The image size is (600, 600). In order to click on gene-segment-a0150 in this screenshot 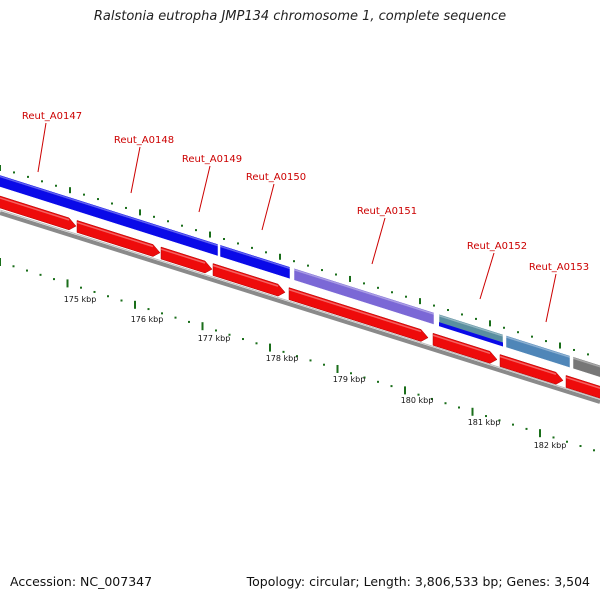, I will do `click(255, 262)`.